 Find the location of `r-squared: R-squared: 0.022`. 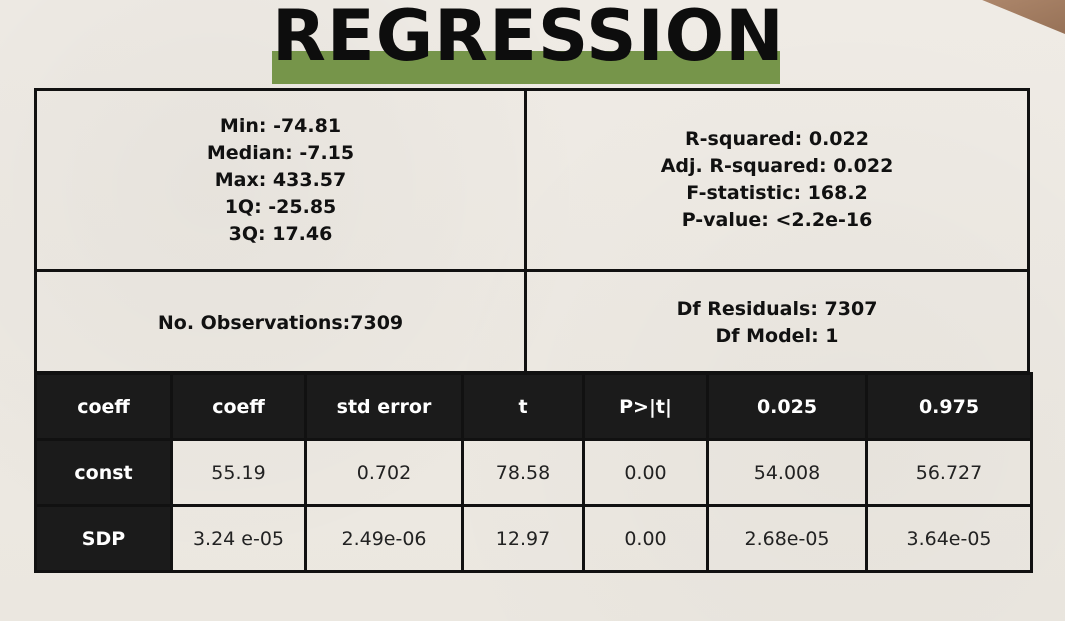

r-squared: R-squared: 0.022 is located at coordinates (777, 139).